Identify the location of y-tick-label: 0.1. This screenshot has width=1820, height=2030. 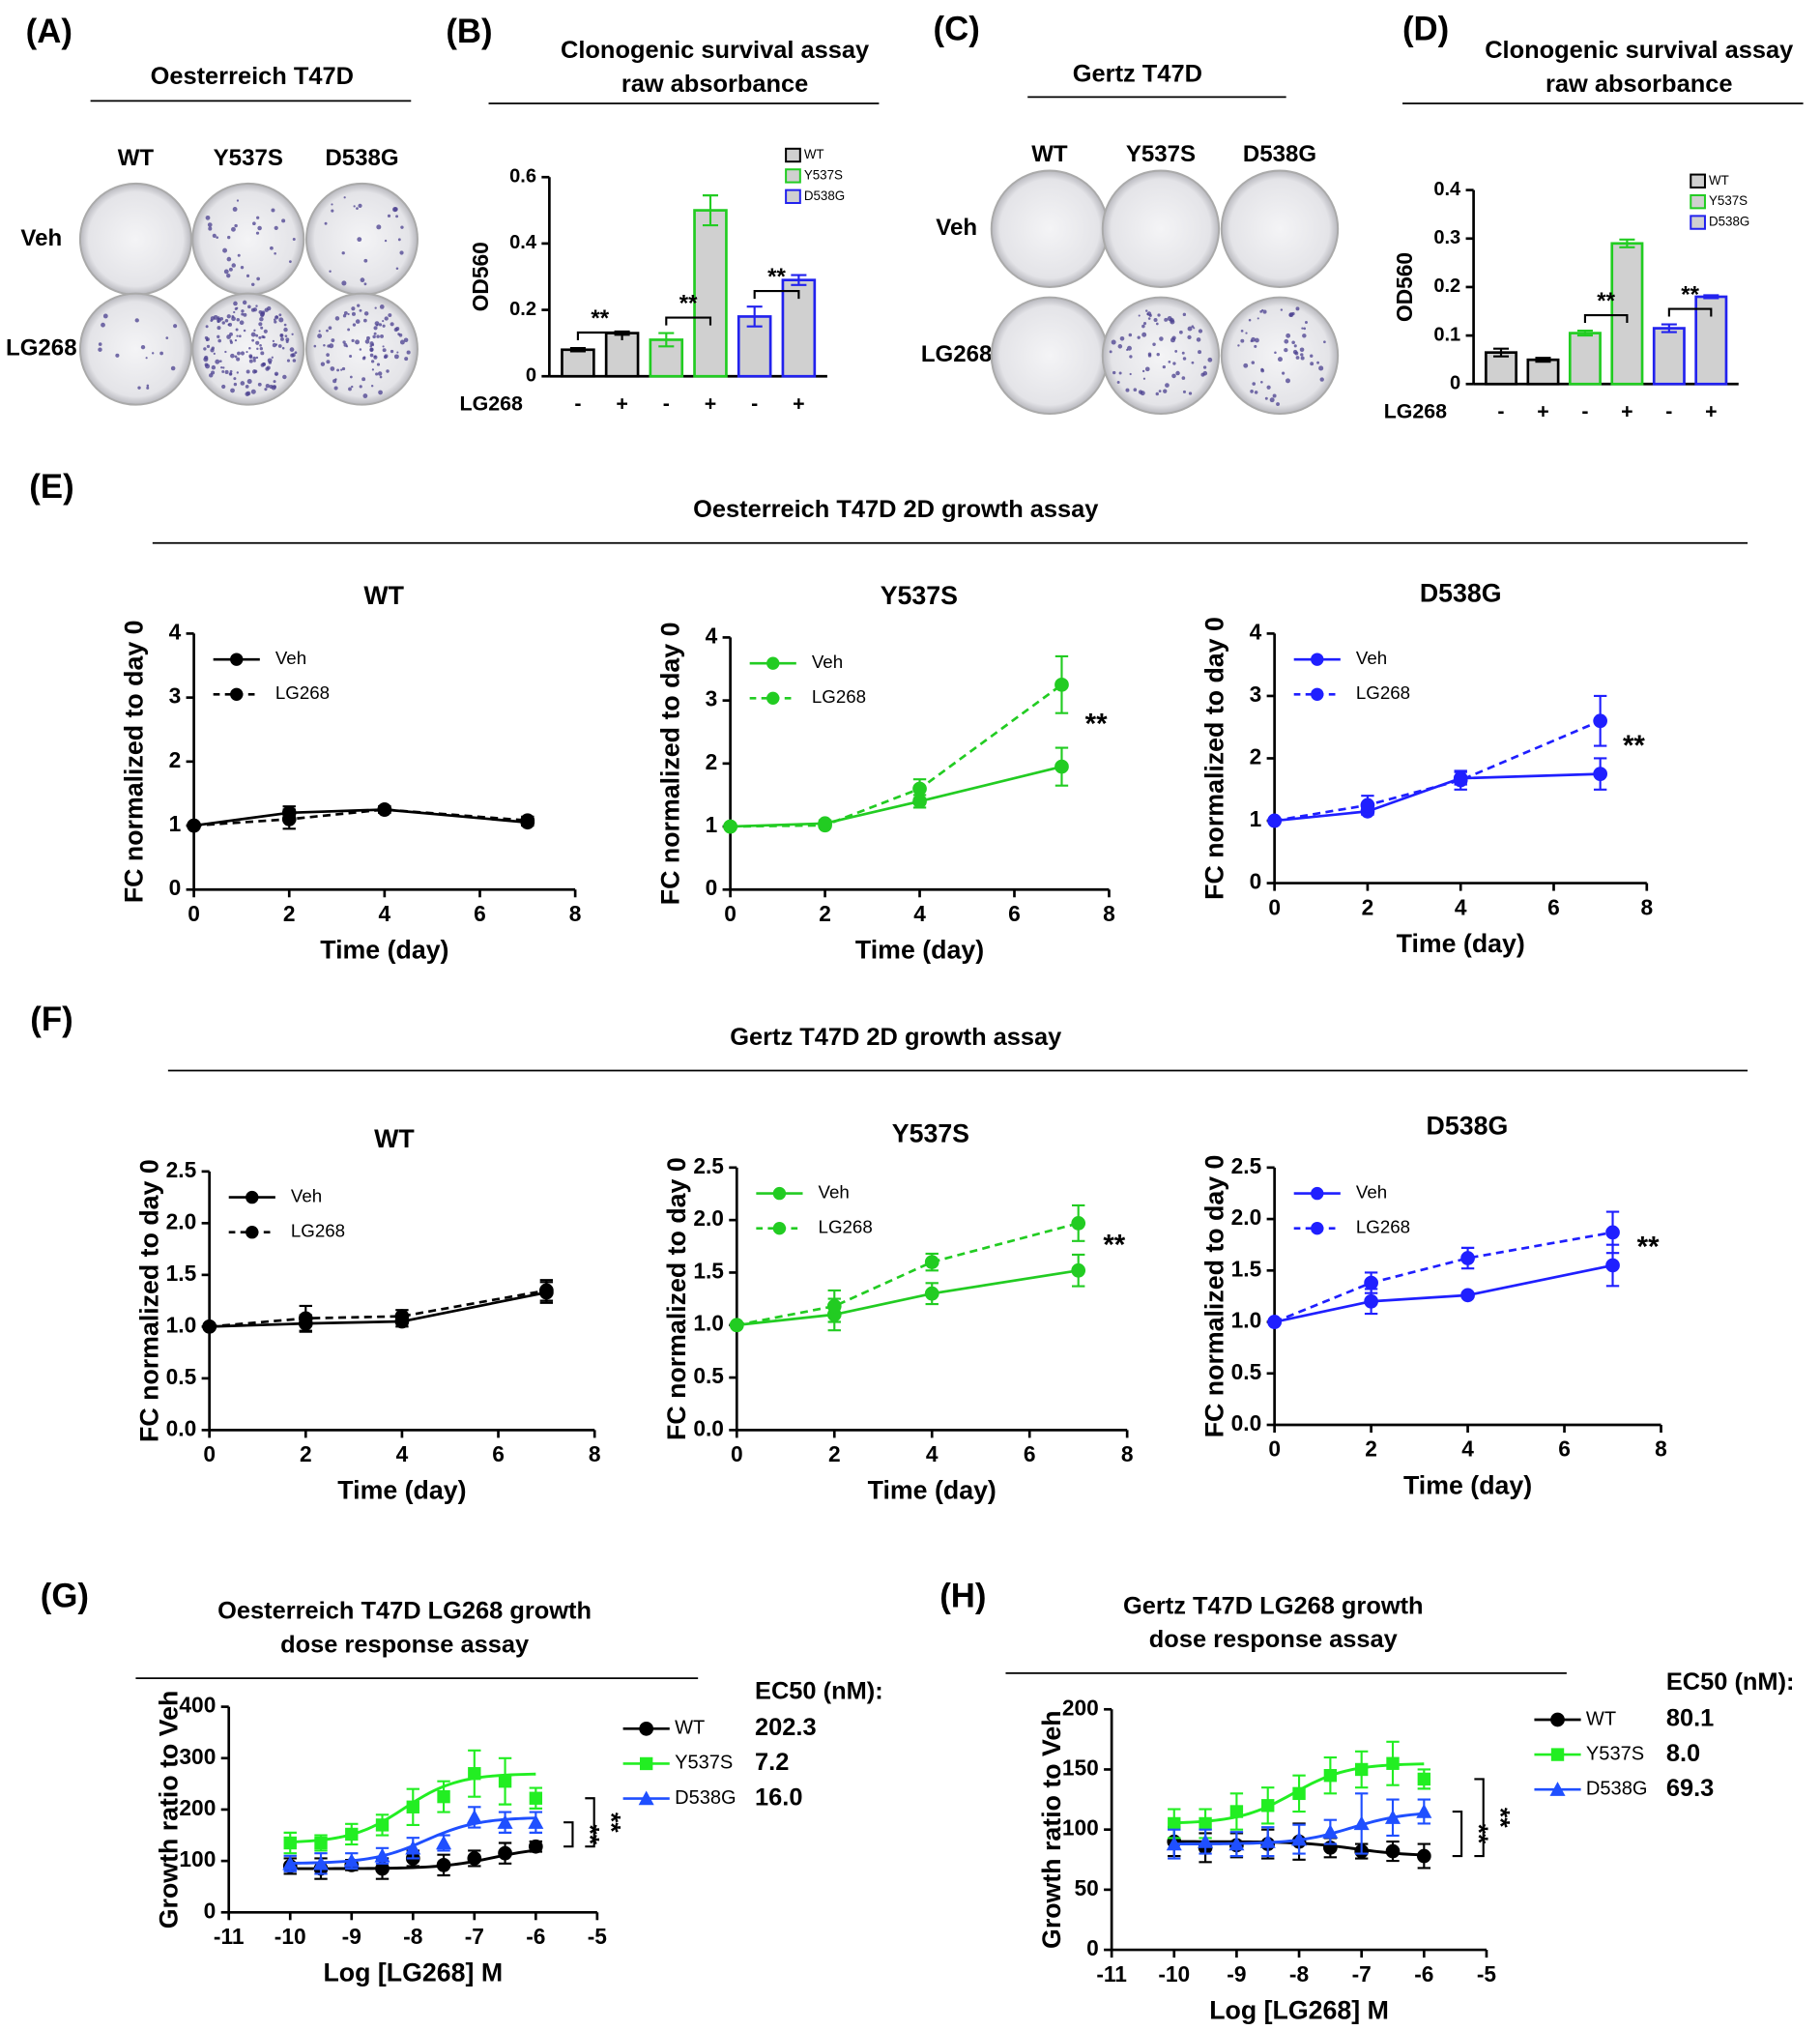
(1446, 334).